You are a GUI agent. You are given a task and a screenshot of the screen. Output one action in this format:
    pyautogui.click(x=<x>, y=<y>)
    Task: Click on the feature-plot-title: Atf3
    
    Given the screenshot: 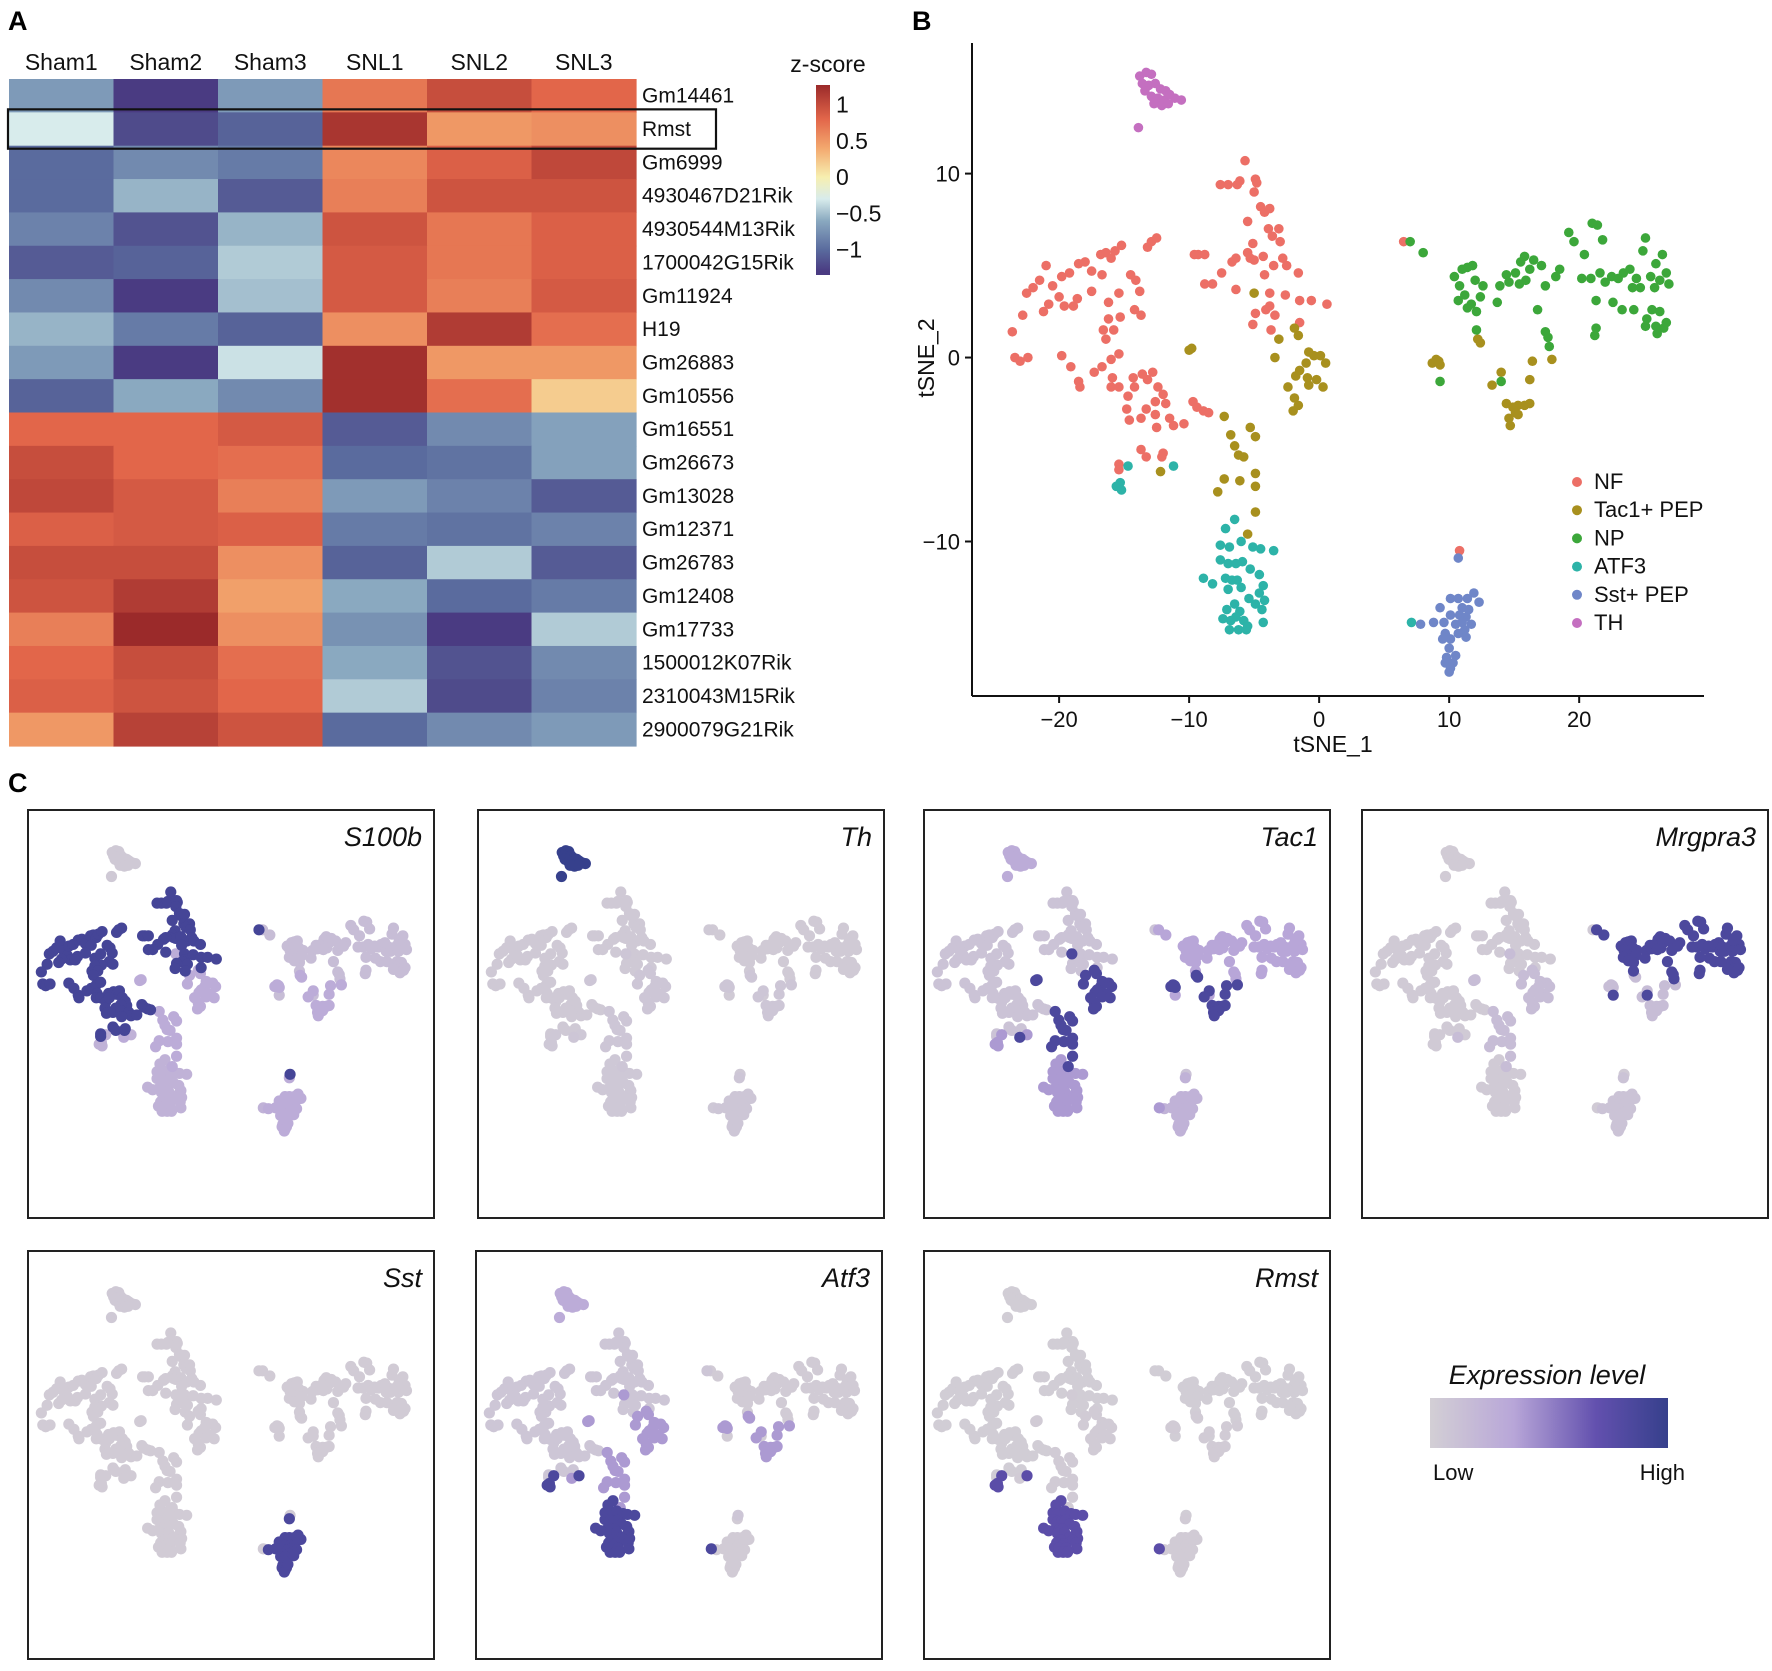 What is the action you would take?
    pyautogui.click(x=845, y=1278)
    